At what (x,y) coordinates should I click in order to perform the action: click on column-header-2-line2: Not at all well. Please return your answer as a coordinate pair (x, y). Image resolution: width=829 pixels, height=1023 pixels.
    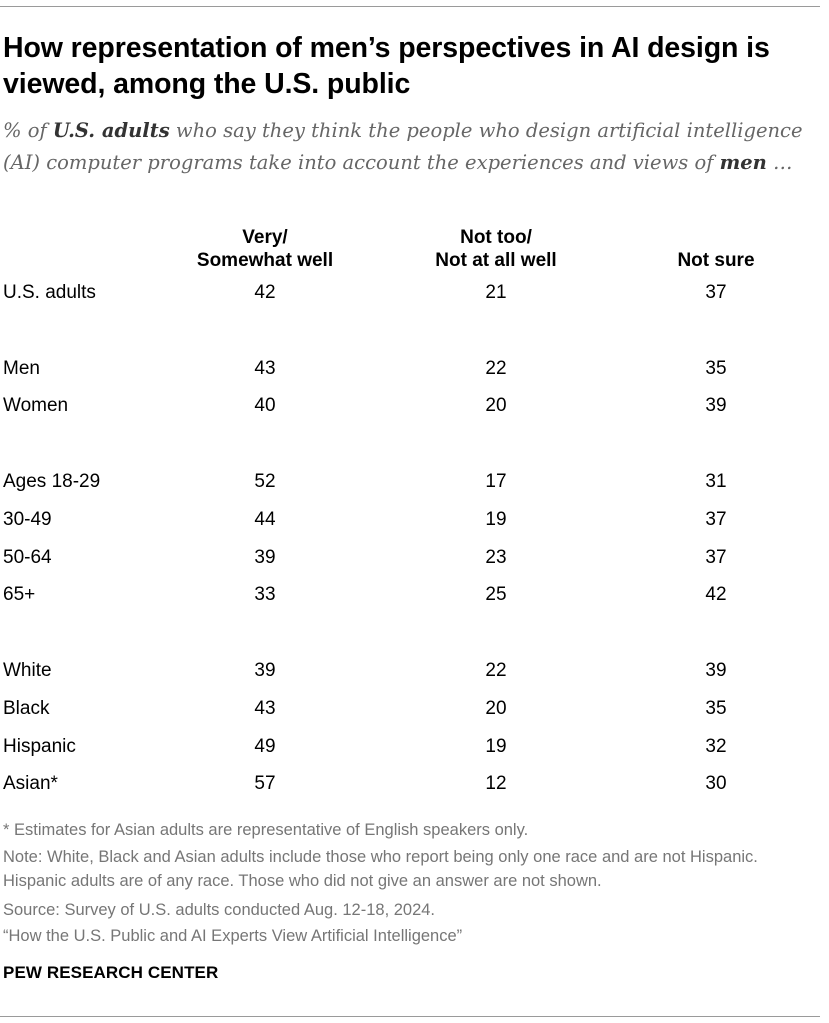
    Looking at the image, I should click on (496, 260).